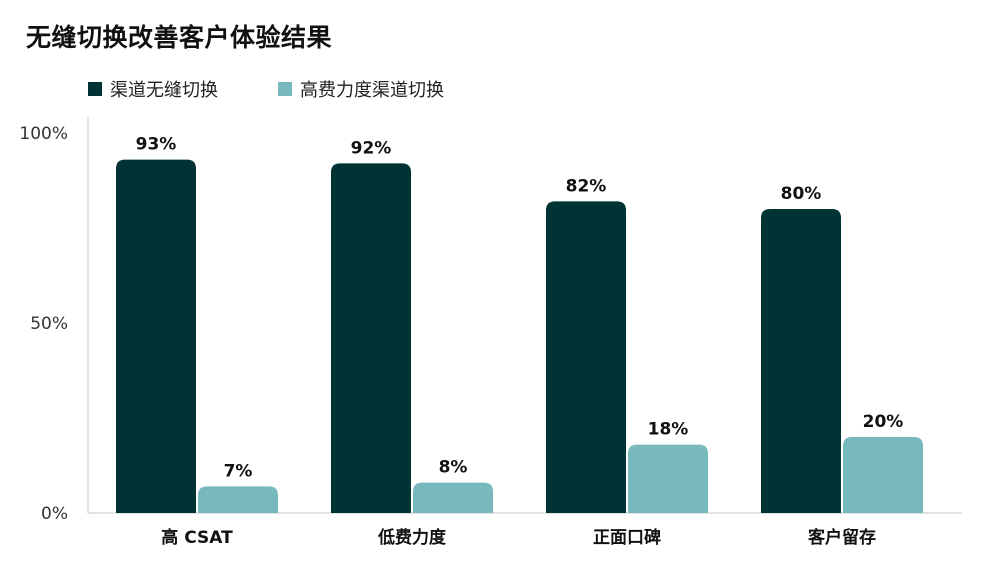 Image resolution: width=1000 pixels, height=570 pixels. I want to click on x-category-label: 高 CSAT, so click(197, 537).